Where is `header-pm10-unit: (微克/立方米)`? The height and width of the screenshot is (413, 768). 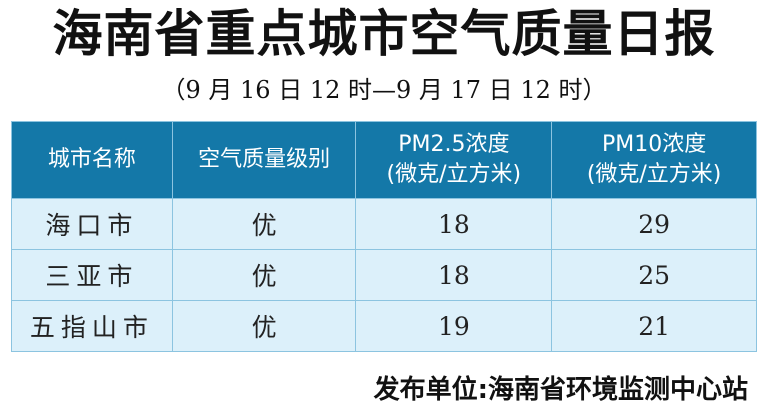 header-pm10-unit: (微克/立方米) is located at coordinates (654, 174).